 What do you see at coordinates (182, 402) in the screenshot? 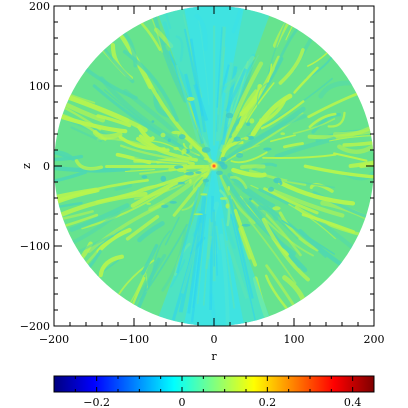
I see `colorbar-tick-label: 0` at bounding box center [182, 402].